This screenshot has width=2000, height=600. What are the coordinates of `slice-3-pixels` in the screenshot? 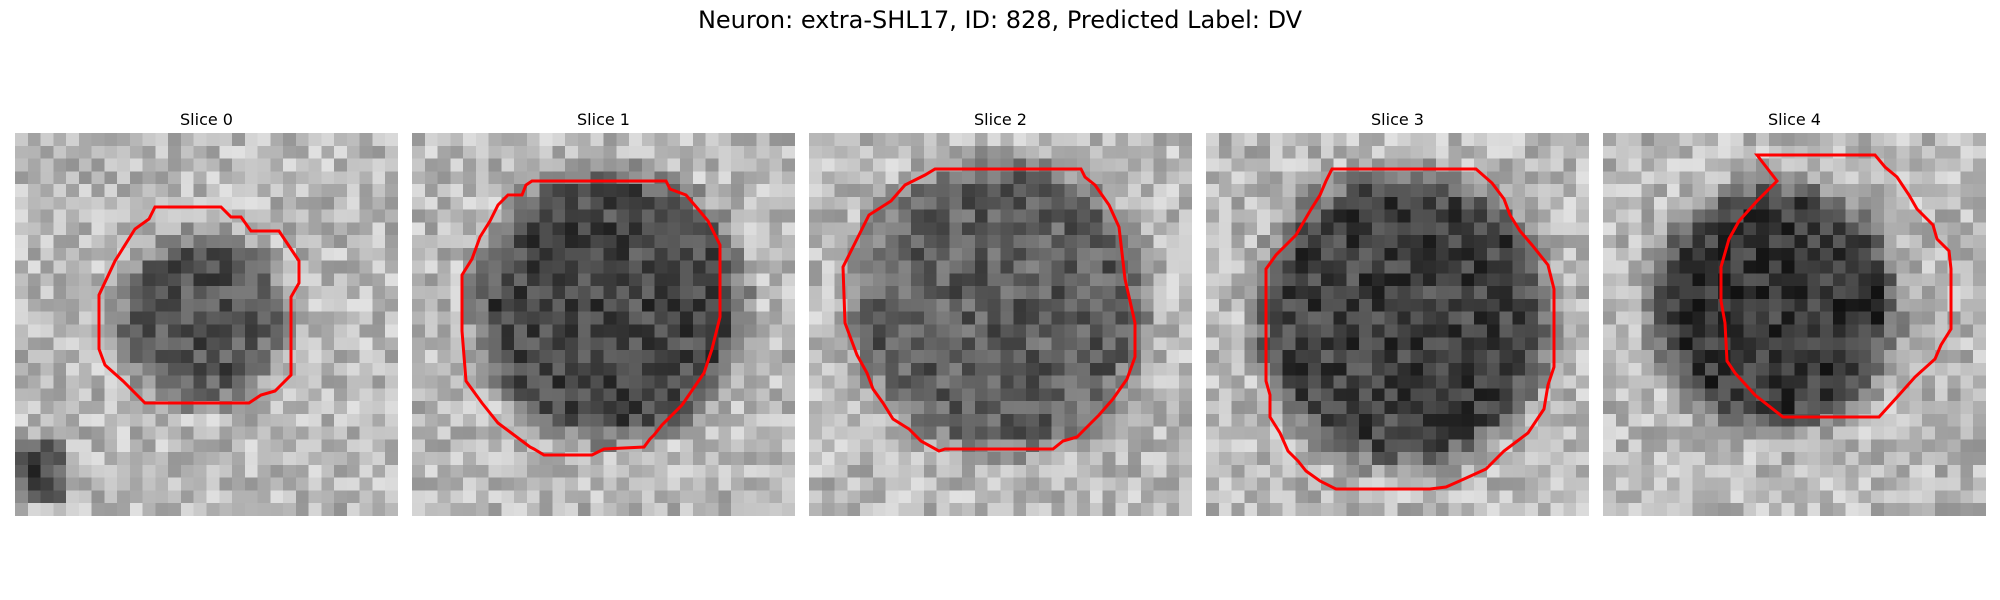 It's located at (1397, 324).